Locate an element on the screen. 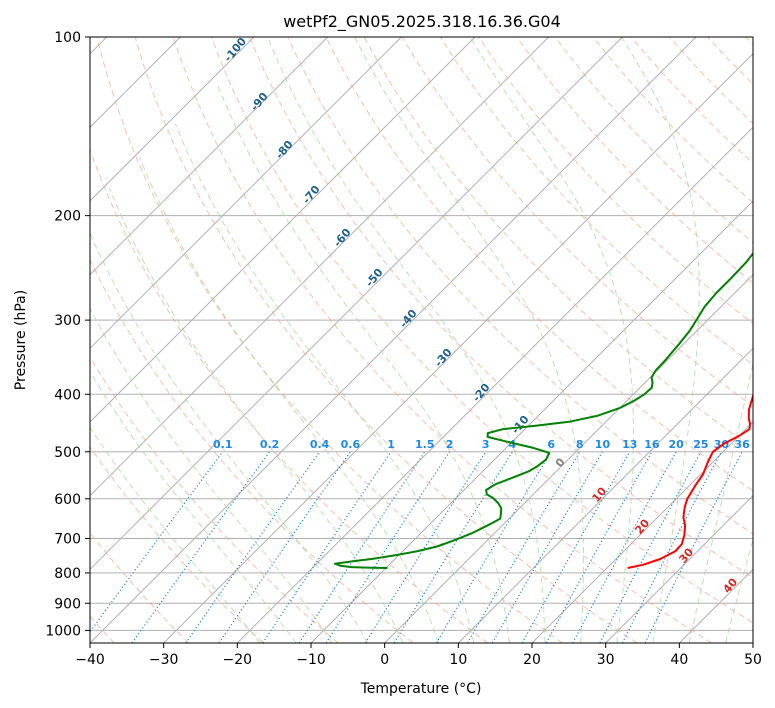 The height and width of the screenshot is (708, 775). dry-adiabat-label: -30 is located at coordinates (443, 358).